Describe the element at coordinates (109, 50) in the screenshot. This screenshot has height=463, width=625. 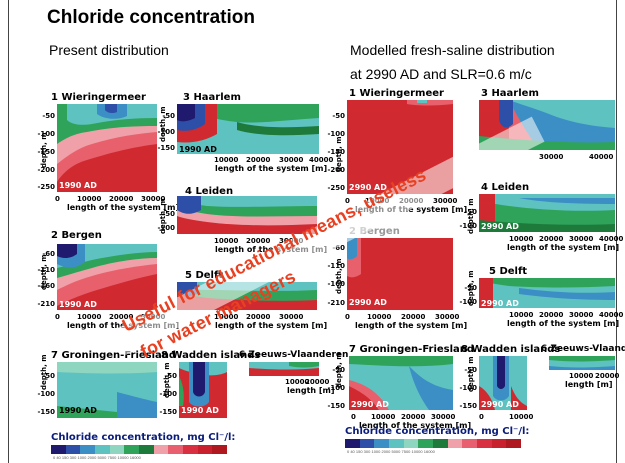
I see `left-header: Present distribution` at that location.